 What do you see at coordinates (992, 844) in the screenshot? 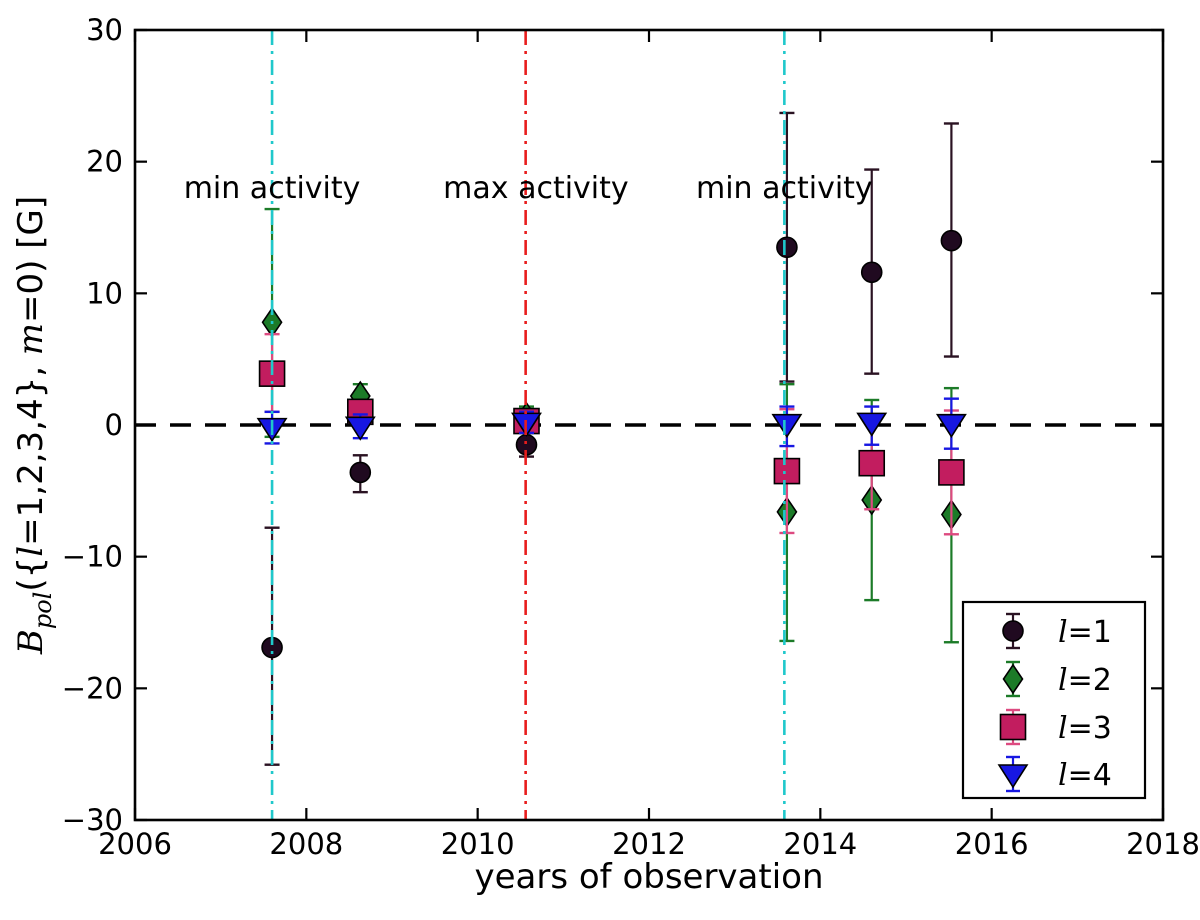
I see `x-tick-label: 2016` at bounding box center [992, 844].